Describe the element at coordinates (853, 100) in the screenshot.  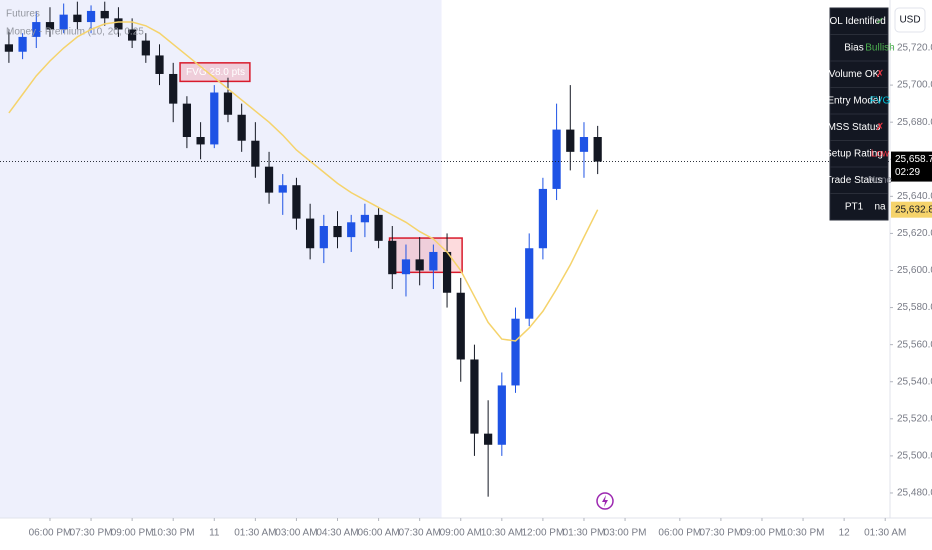
I see `status-label: Entry Model` at that location.